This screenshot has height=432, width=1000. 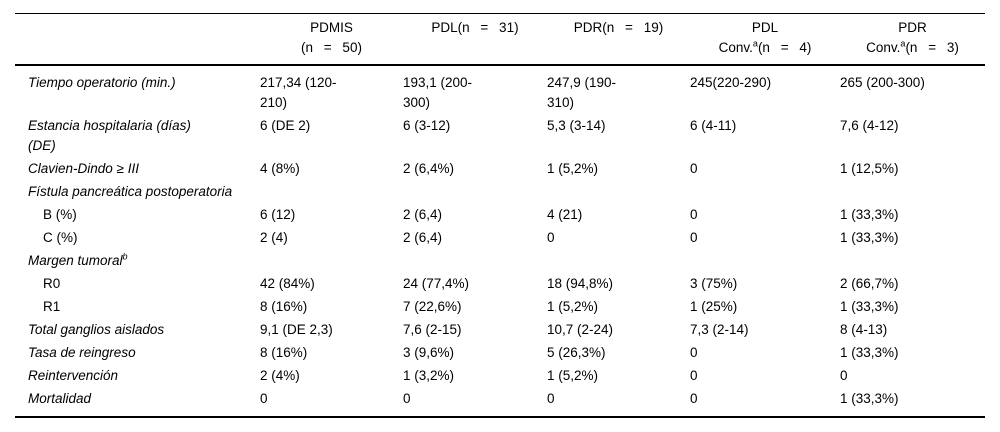 I want to click on col-header-line1: PDL(n = 31), so click(x=475, y=27).